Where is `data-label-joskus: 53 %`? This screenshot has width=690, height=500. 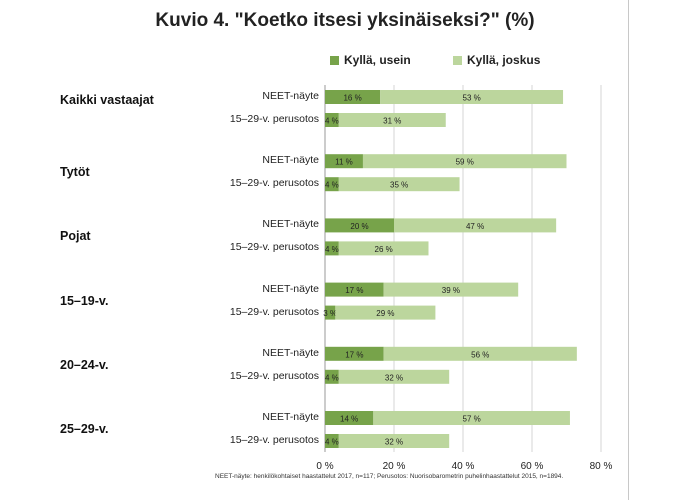 data-label-joskus: 53 % is located at coordinates (472, 98).